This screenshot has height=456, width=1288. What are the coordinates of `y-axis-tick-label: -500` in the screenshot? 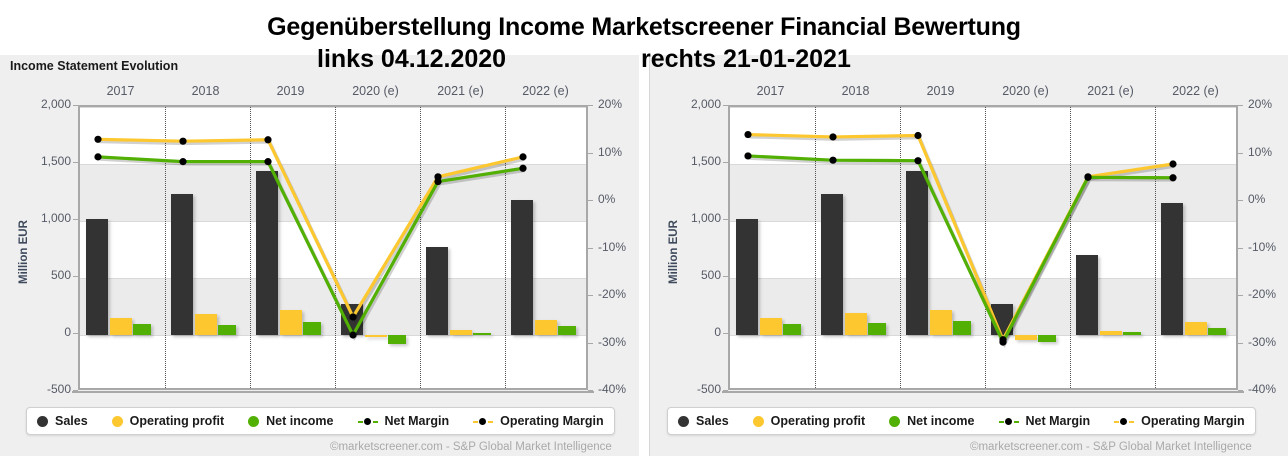 It's located at (708, 389).